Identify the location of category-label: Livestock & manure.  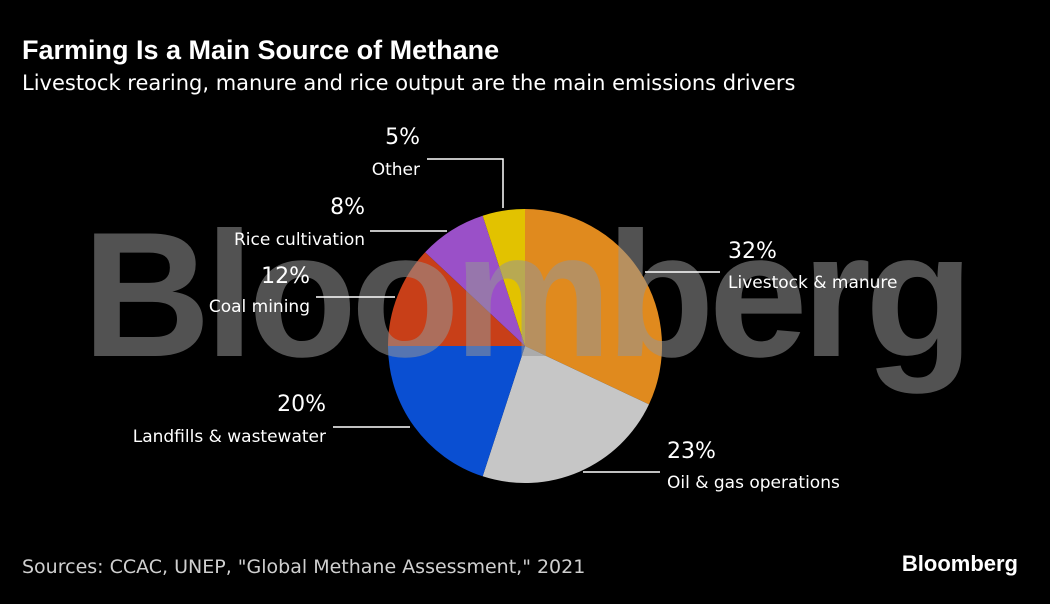
(813, 283).